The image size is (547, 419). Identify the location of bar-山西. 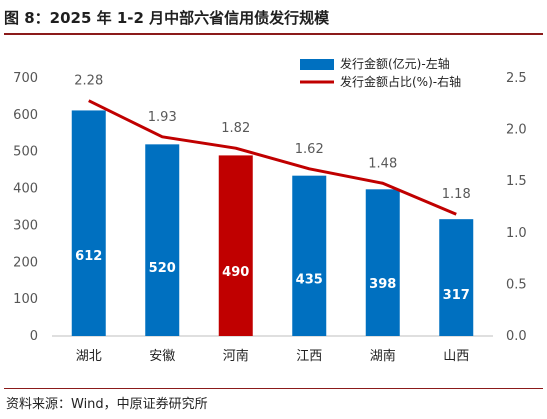
(456, 277).